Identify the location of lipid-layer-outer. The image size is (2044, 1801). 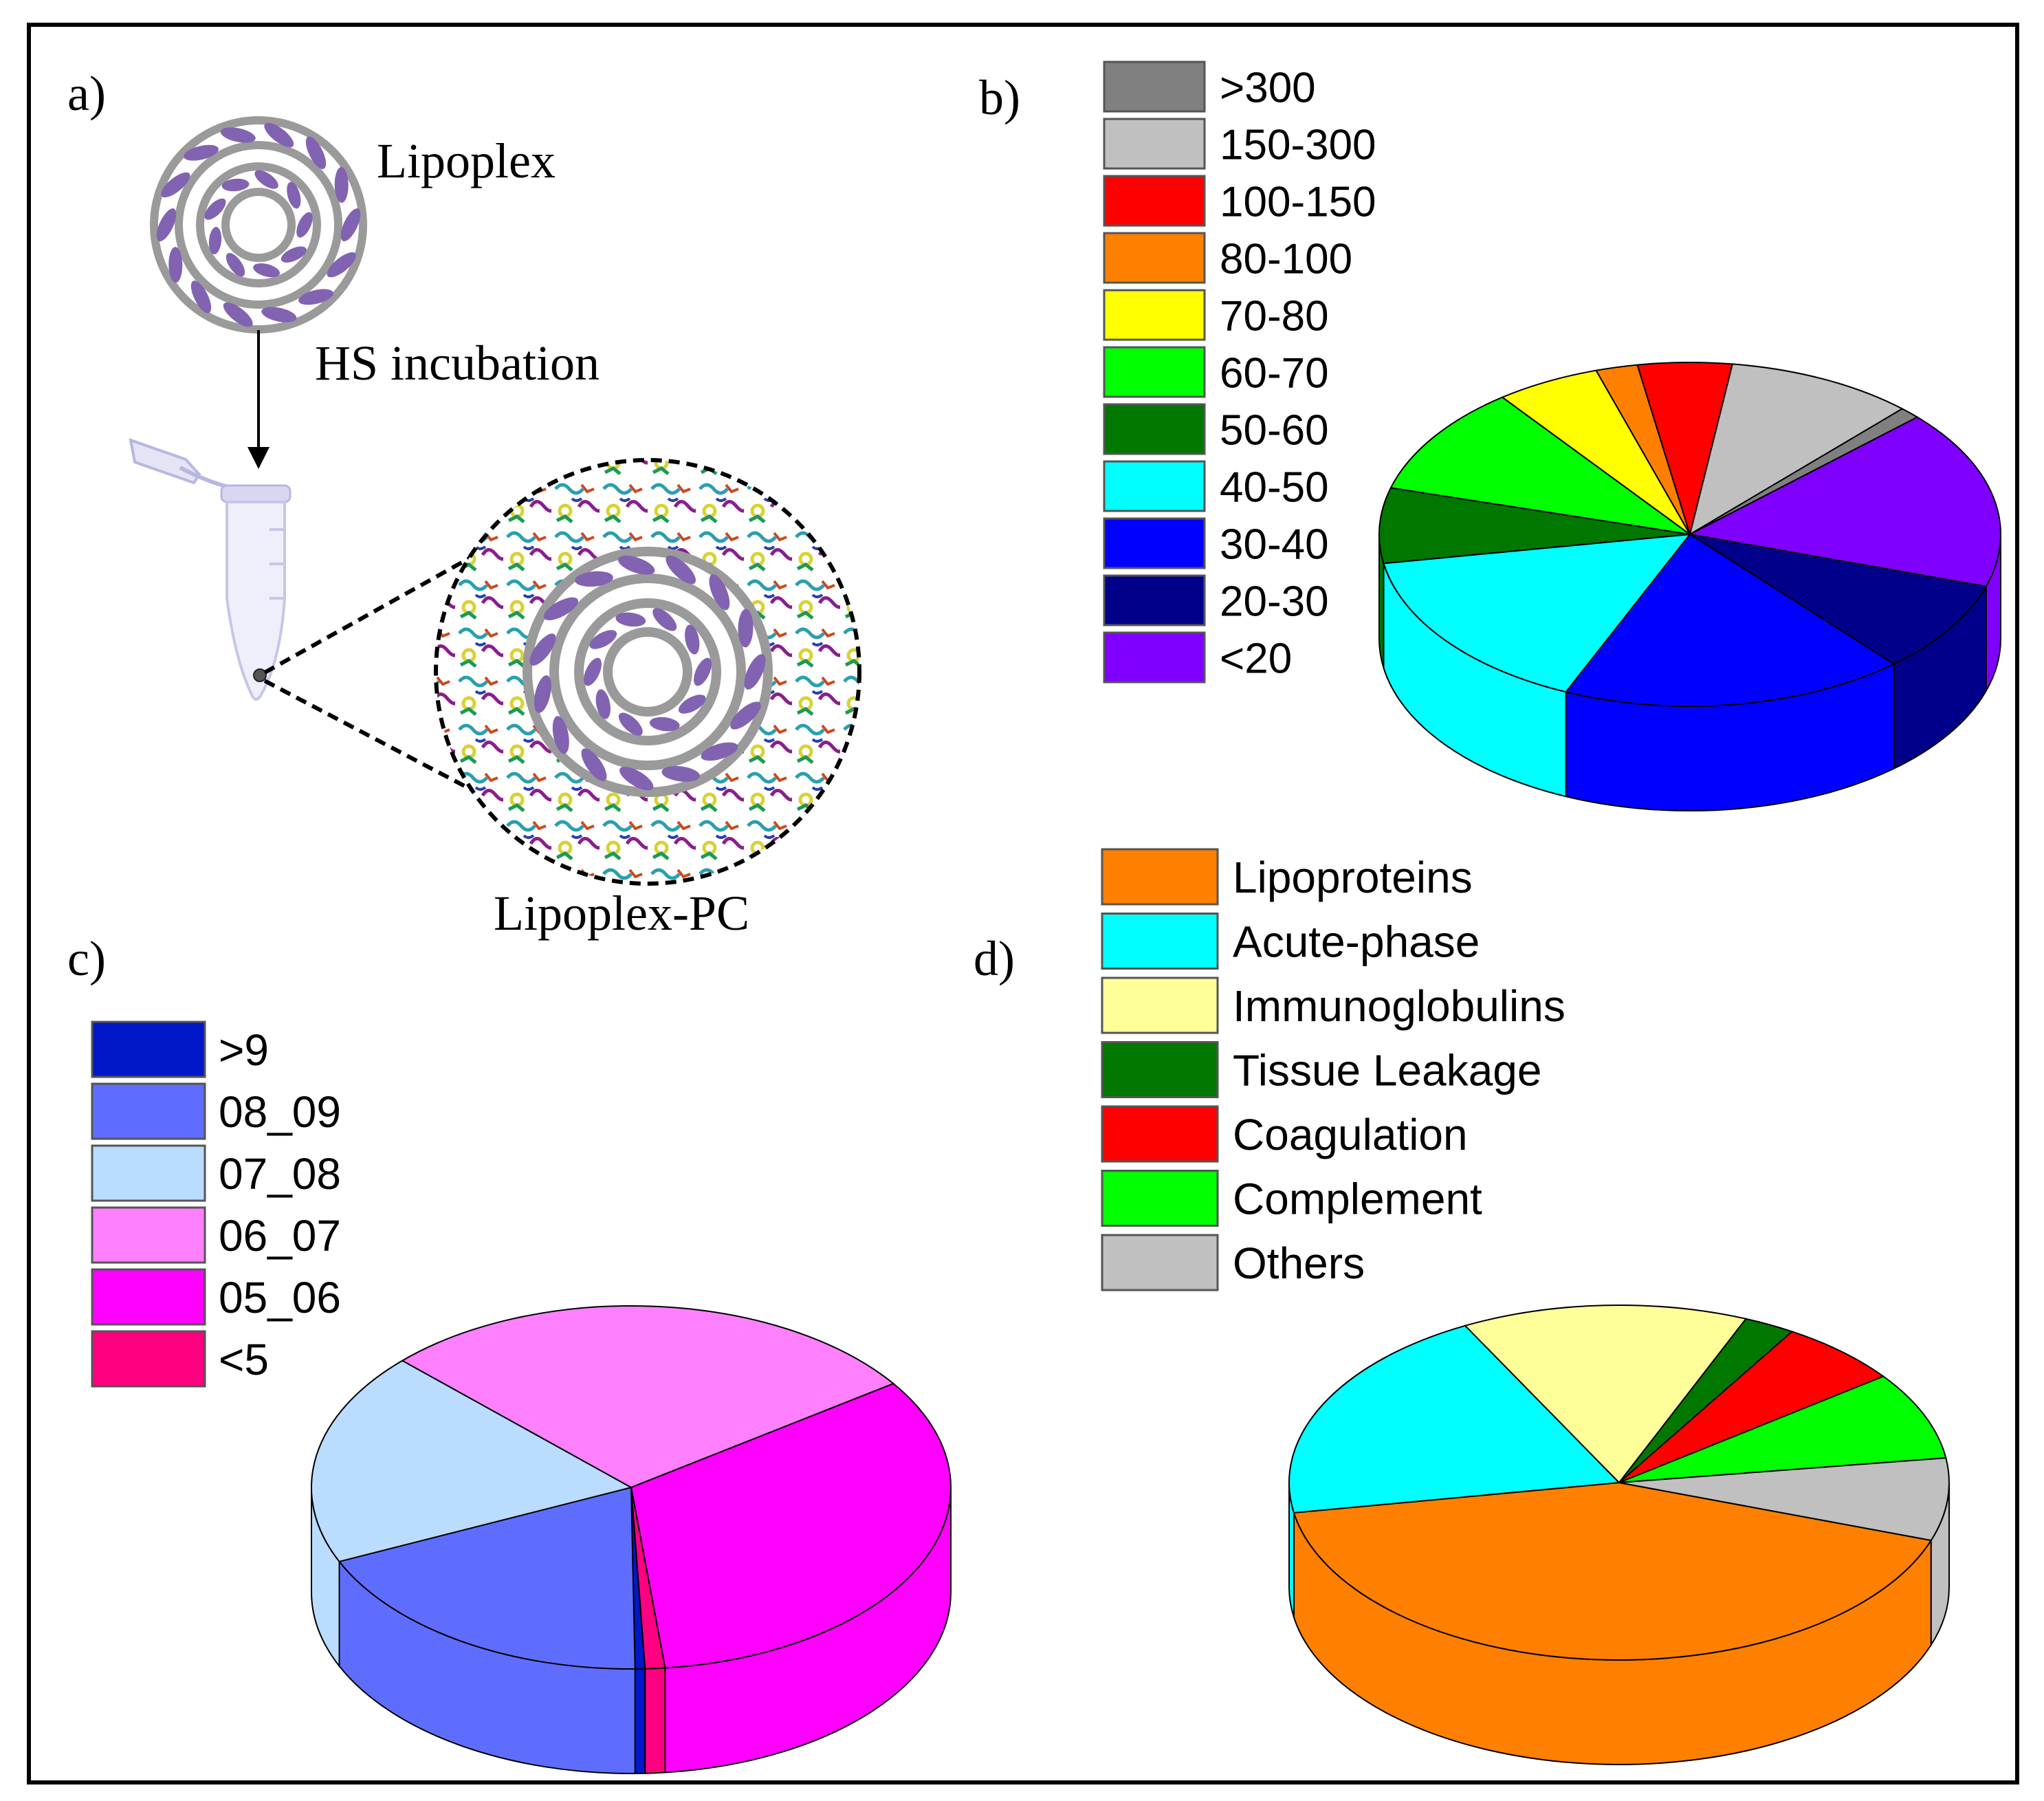
(258, 224).